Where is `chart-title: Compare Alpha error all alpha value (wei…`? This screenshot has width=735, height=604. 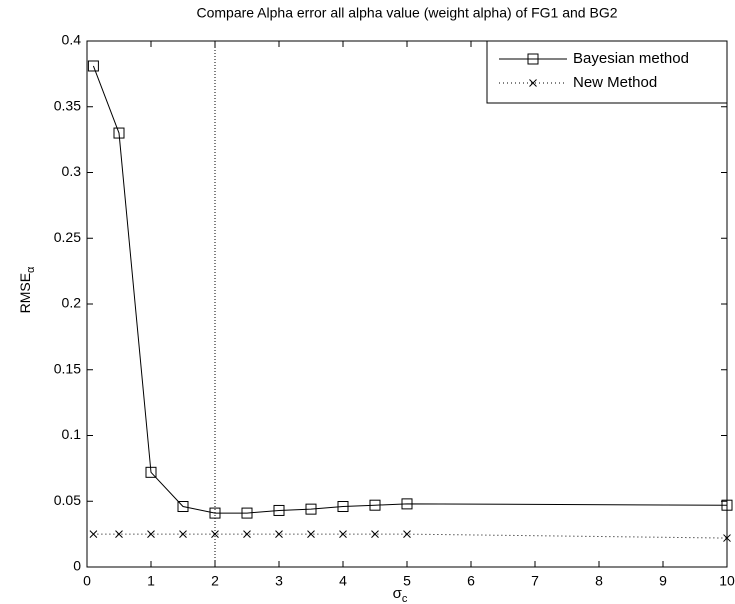
chart-title: Compare Alpha error all alpha value (wei… is located at coordinates (406, 13).